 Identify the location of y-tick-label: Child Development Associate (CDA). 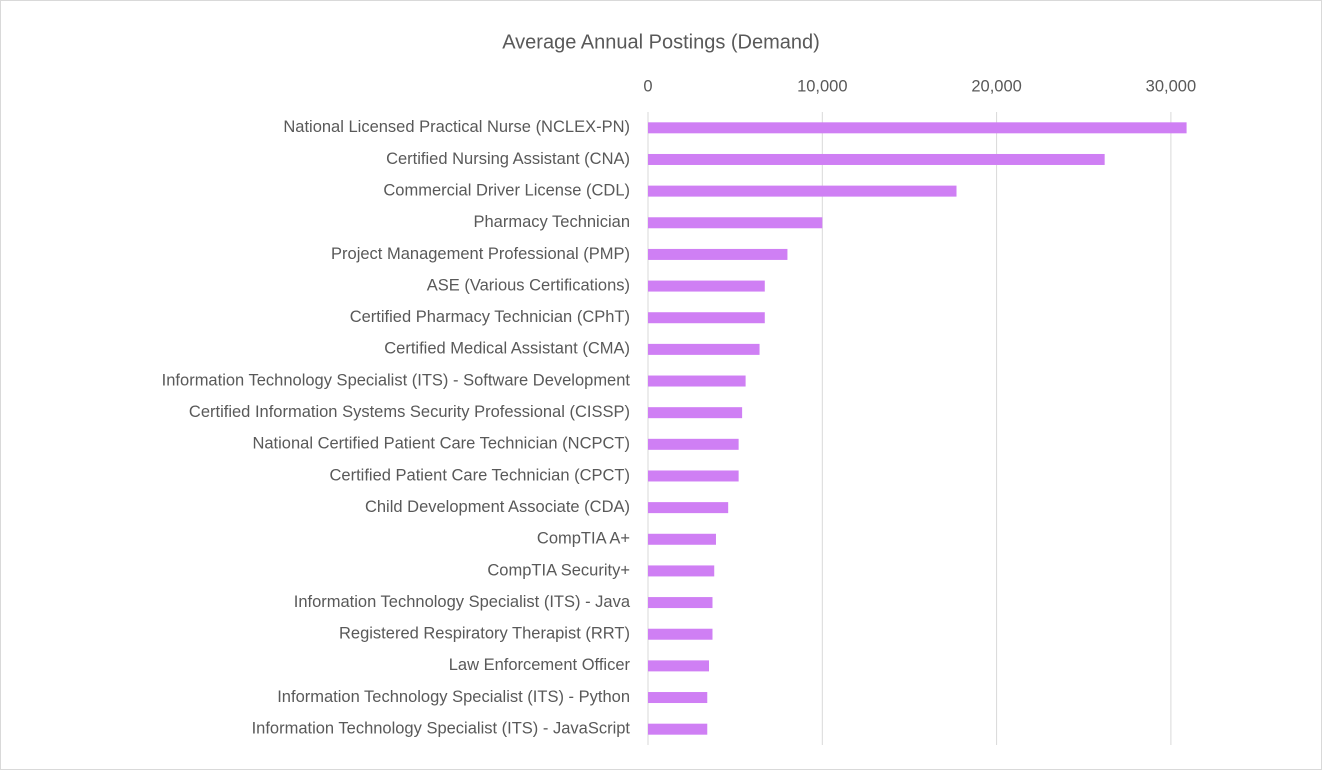
(497, 507).